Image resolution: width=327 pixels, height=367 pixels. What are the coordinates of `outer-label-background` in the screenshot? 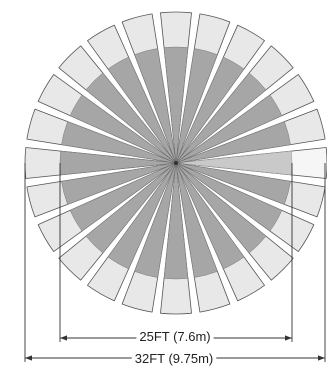 It's located at (174, 358).